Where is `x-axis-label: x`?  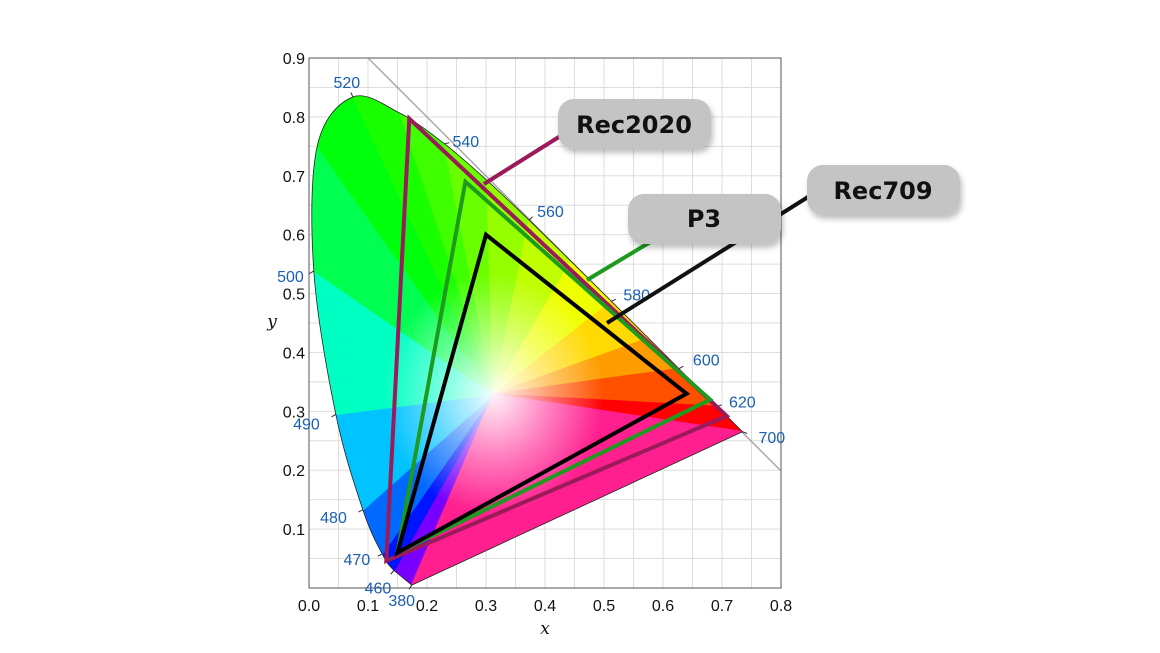 x-axis-label: x is located at coordinates (545, 629).